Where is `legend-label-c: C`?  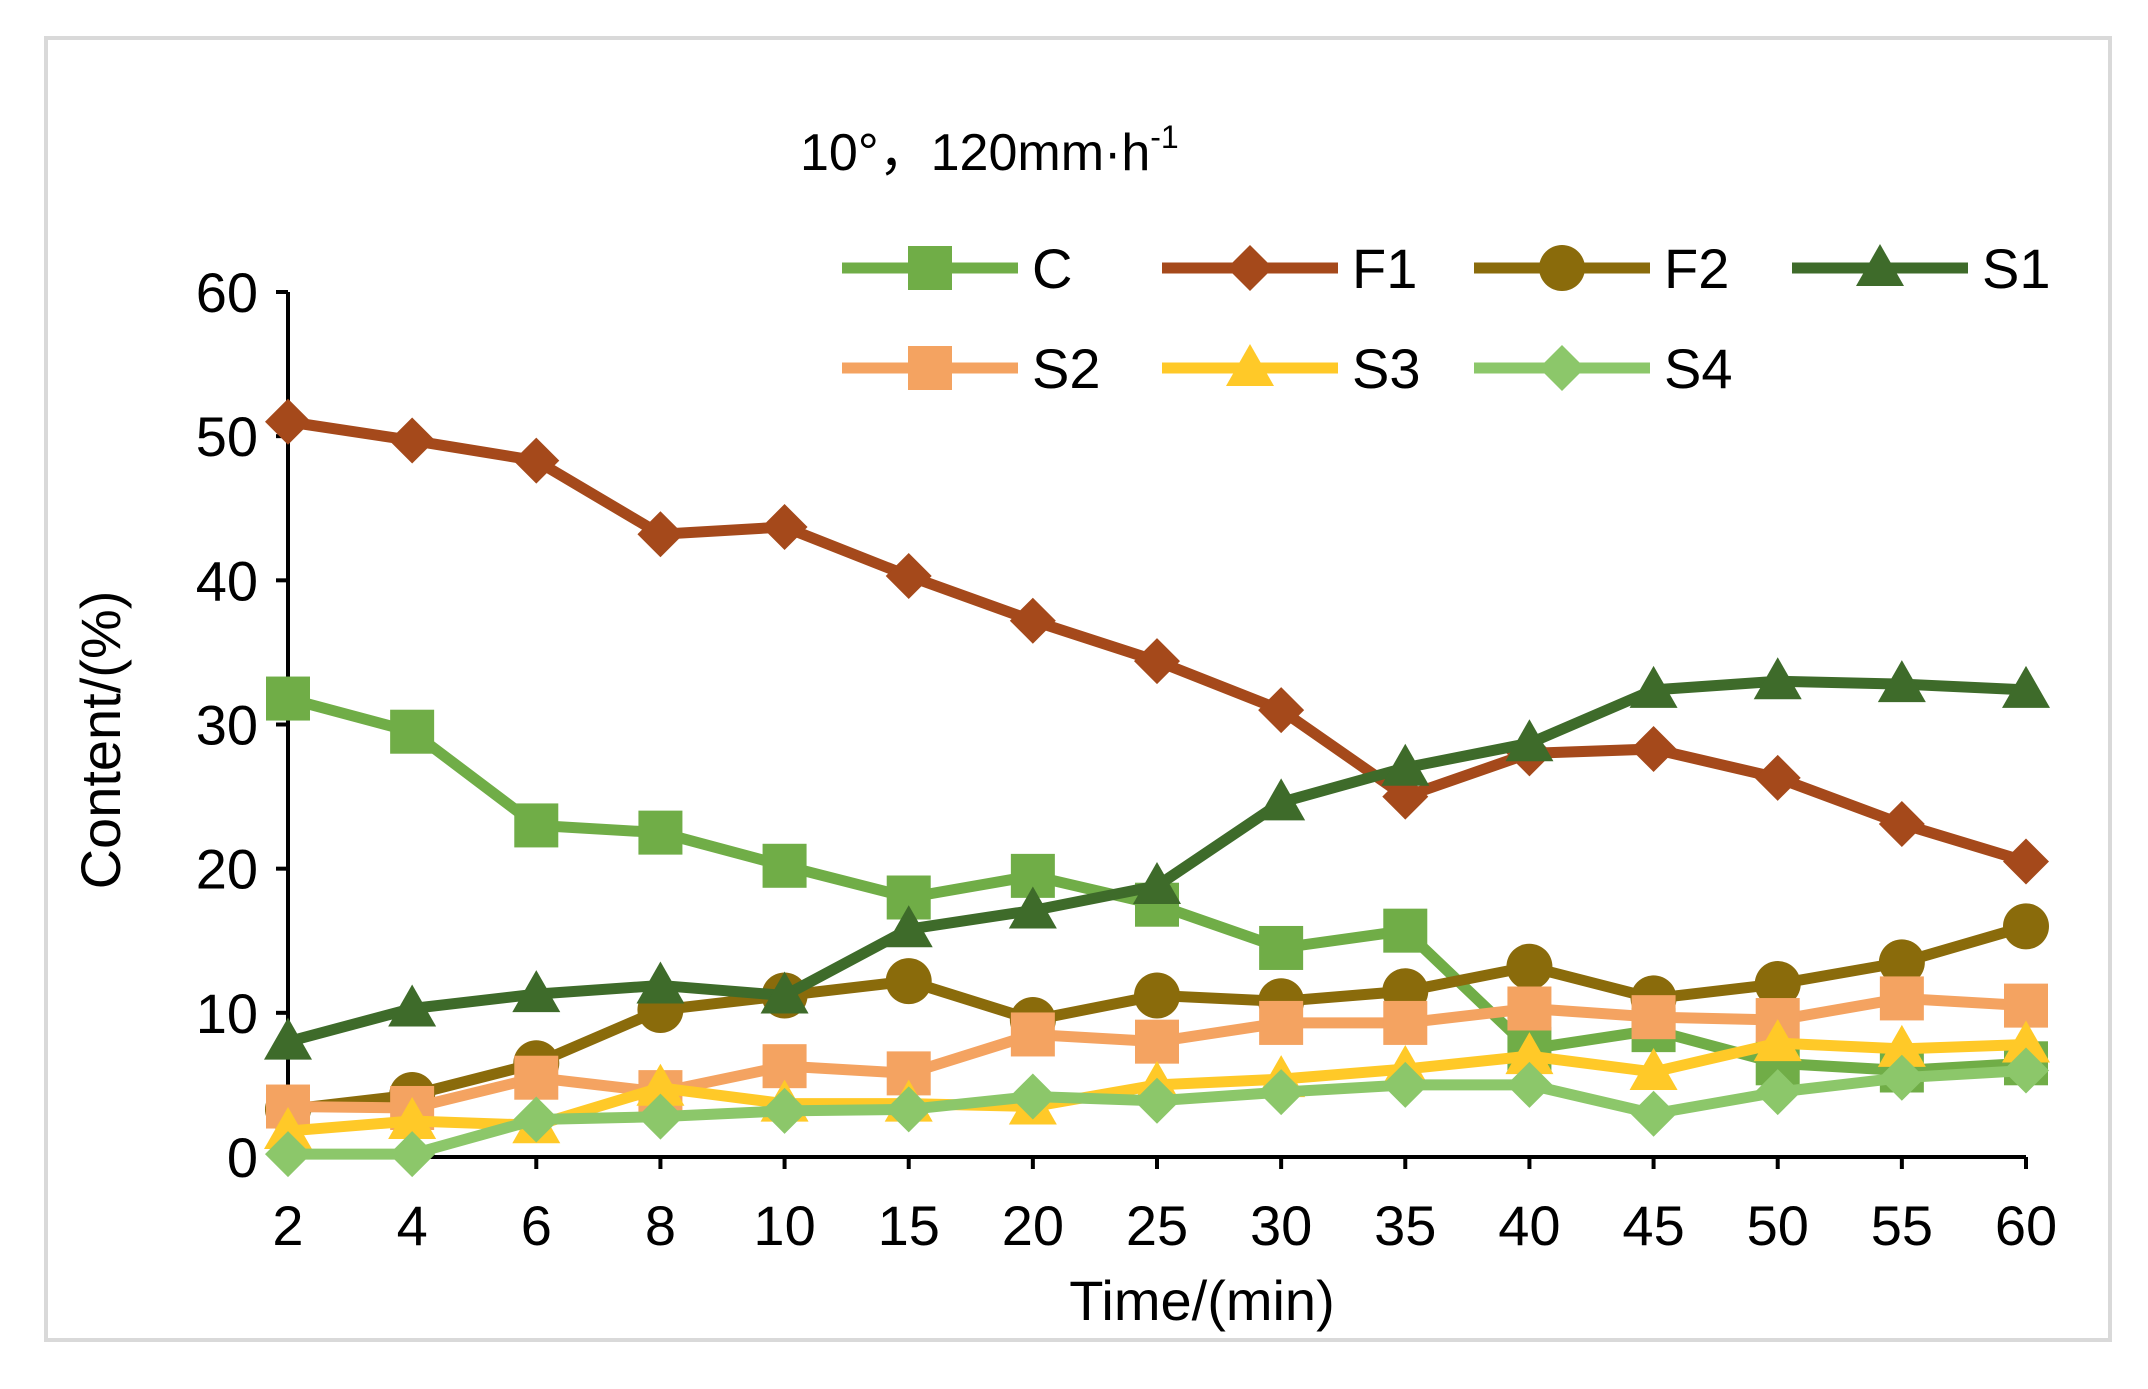 legend-label-c: C is located at coordinates (1052, 268).